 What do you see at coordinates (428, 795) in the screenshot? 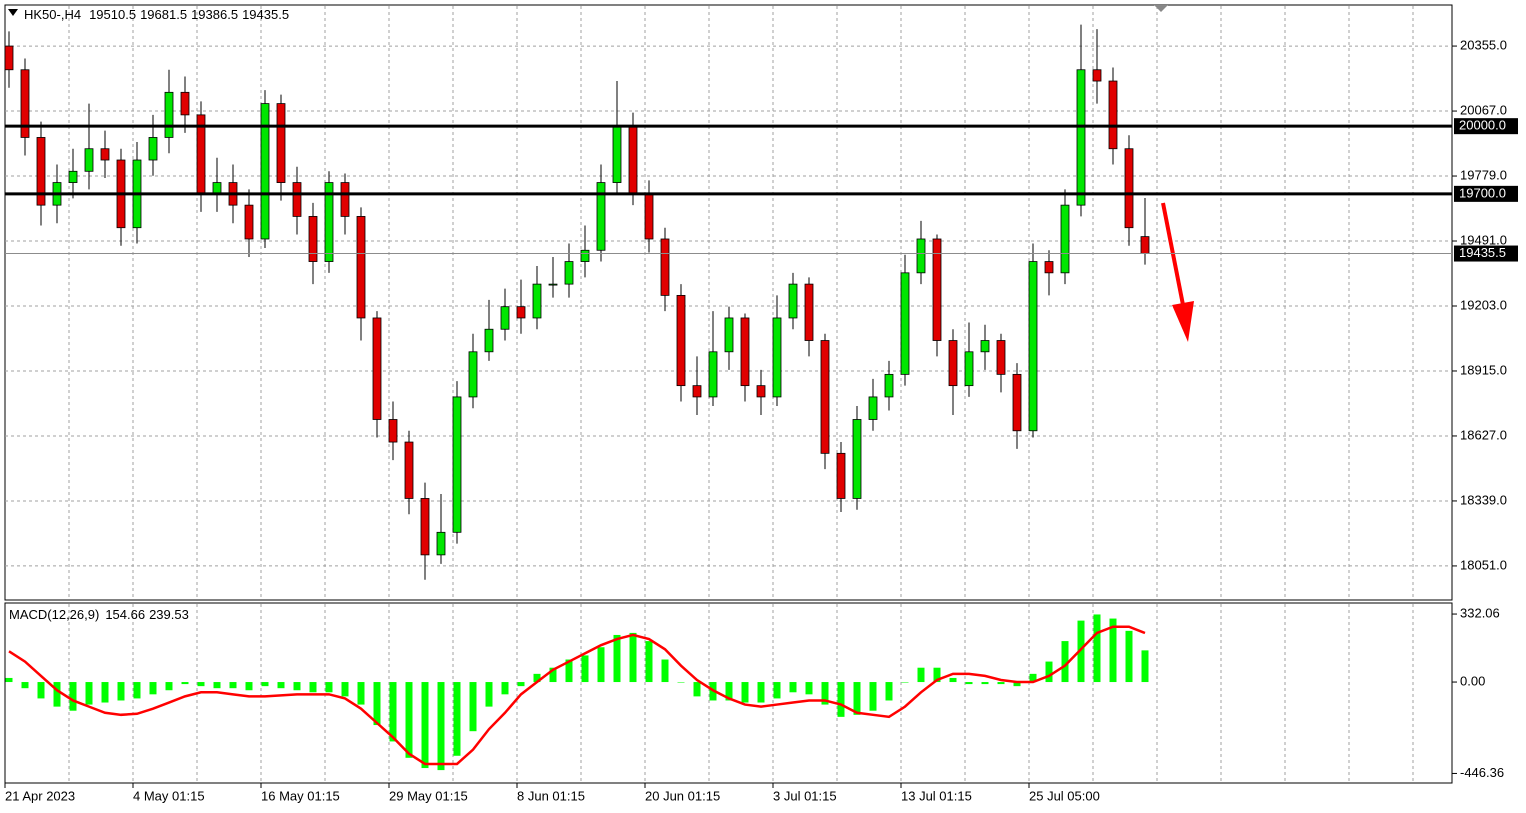
I see `x-tick-label: 29 May 01:15` at bounding box center [428, 795].